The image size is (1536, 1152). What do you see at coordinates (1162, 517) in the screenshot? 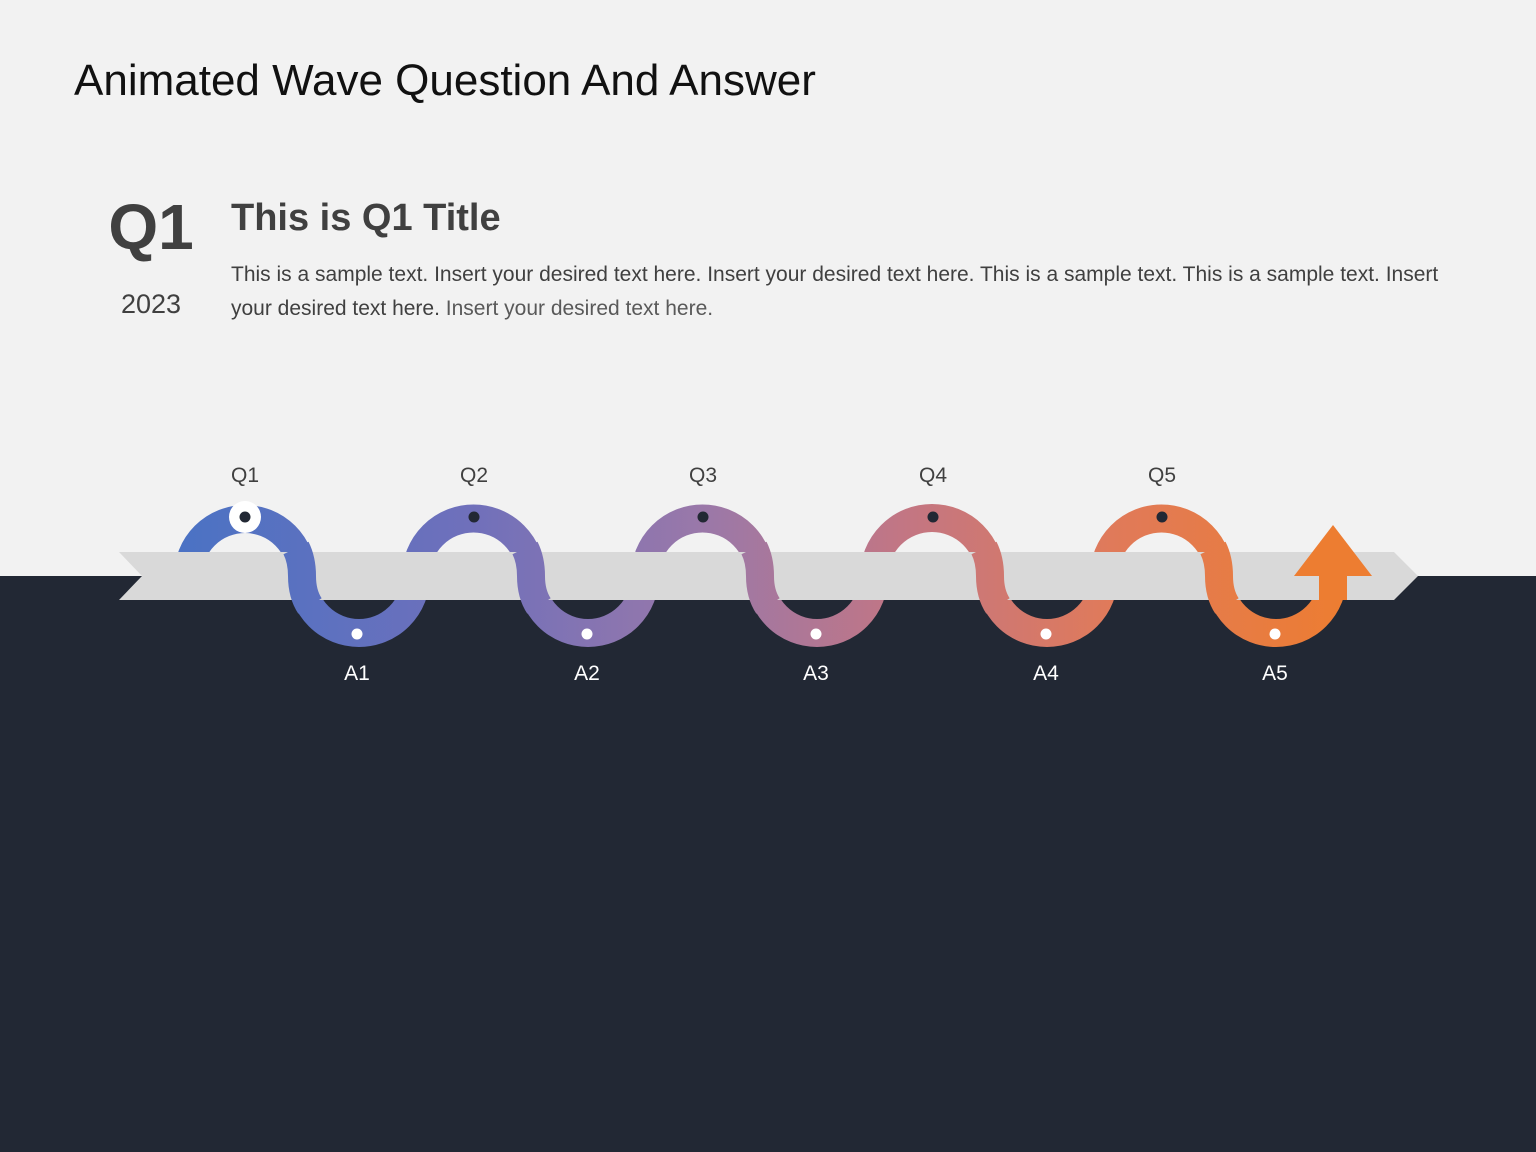
I see `q5-marker-dot` at bounding box center [1162, 517].